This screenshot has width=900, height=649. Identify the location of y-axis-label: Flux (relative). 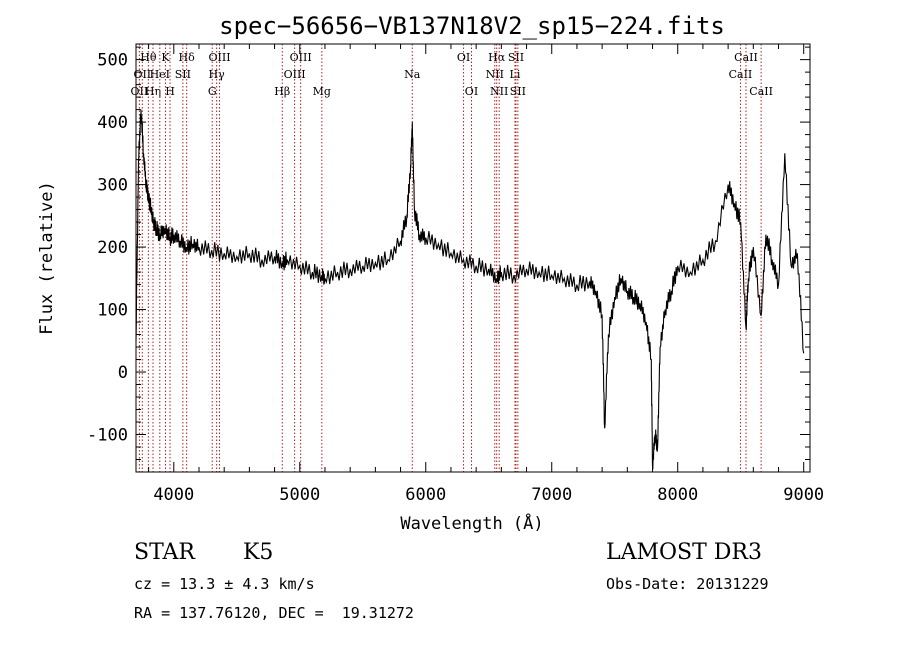
(47, 258).